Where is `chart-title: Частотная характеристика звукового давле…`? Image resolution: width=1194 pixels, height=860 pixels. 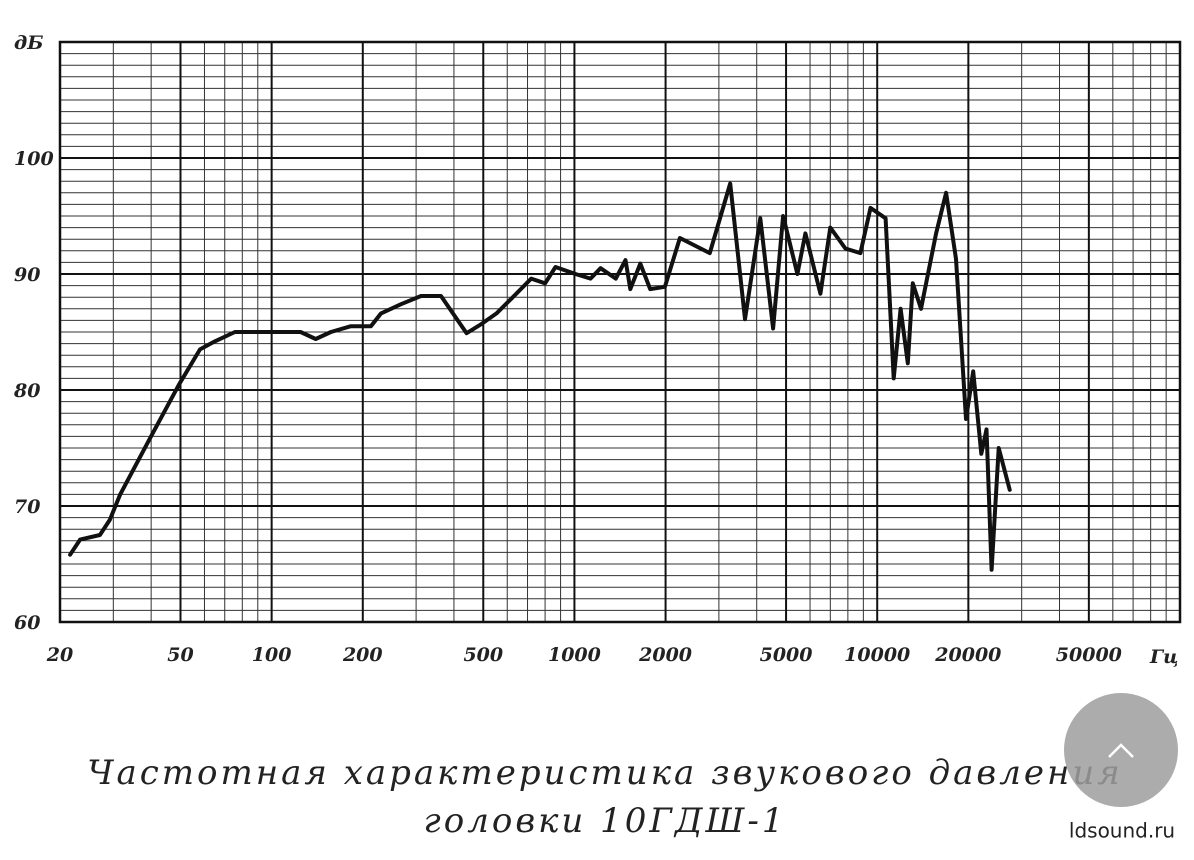
chart-title: Частотная характеристика звукового давле… is located at coordinates (605, 773).